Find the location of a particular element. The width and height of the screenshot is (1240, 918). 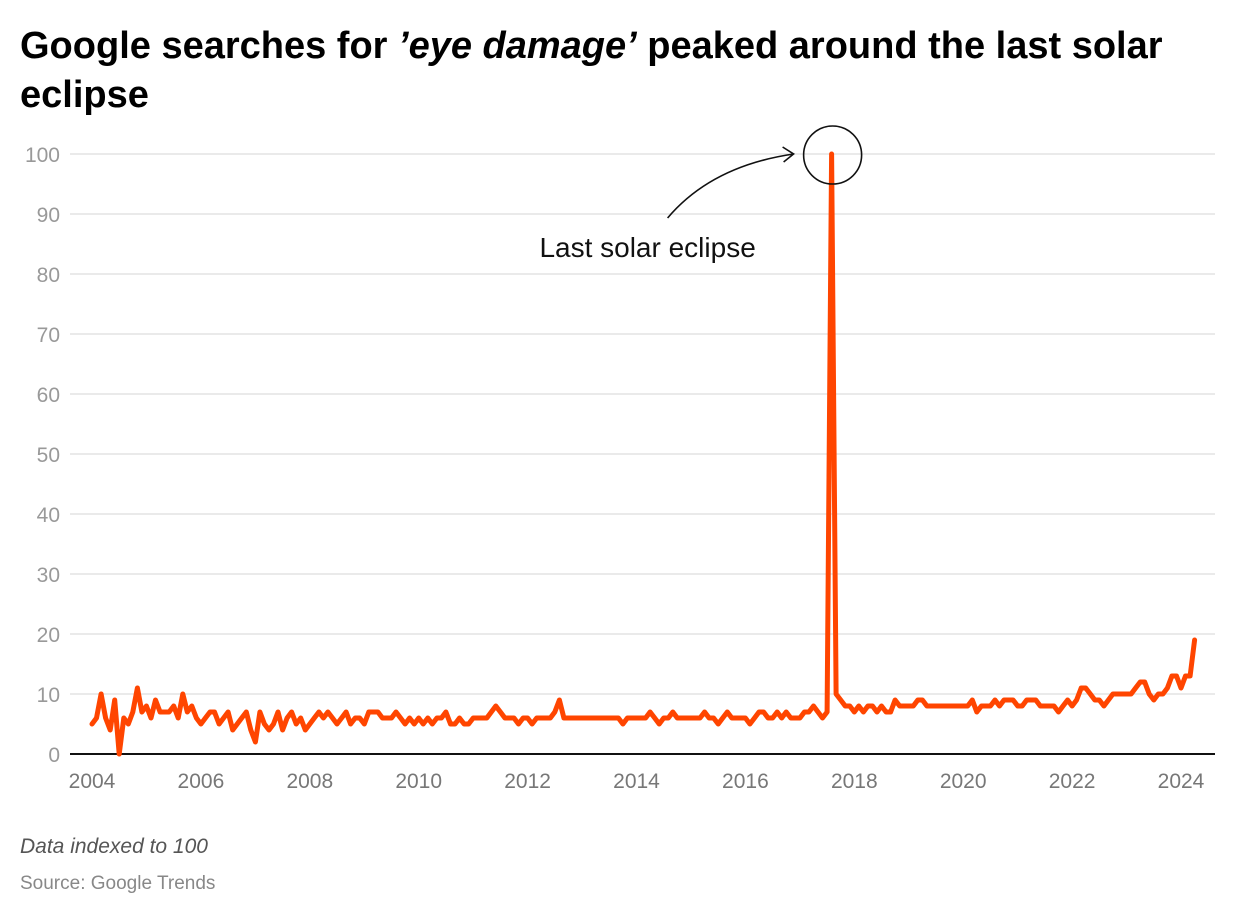

annotation: Last solar eclipse is located at coordinates (701, 194).